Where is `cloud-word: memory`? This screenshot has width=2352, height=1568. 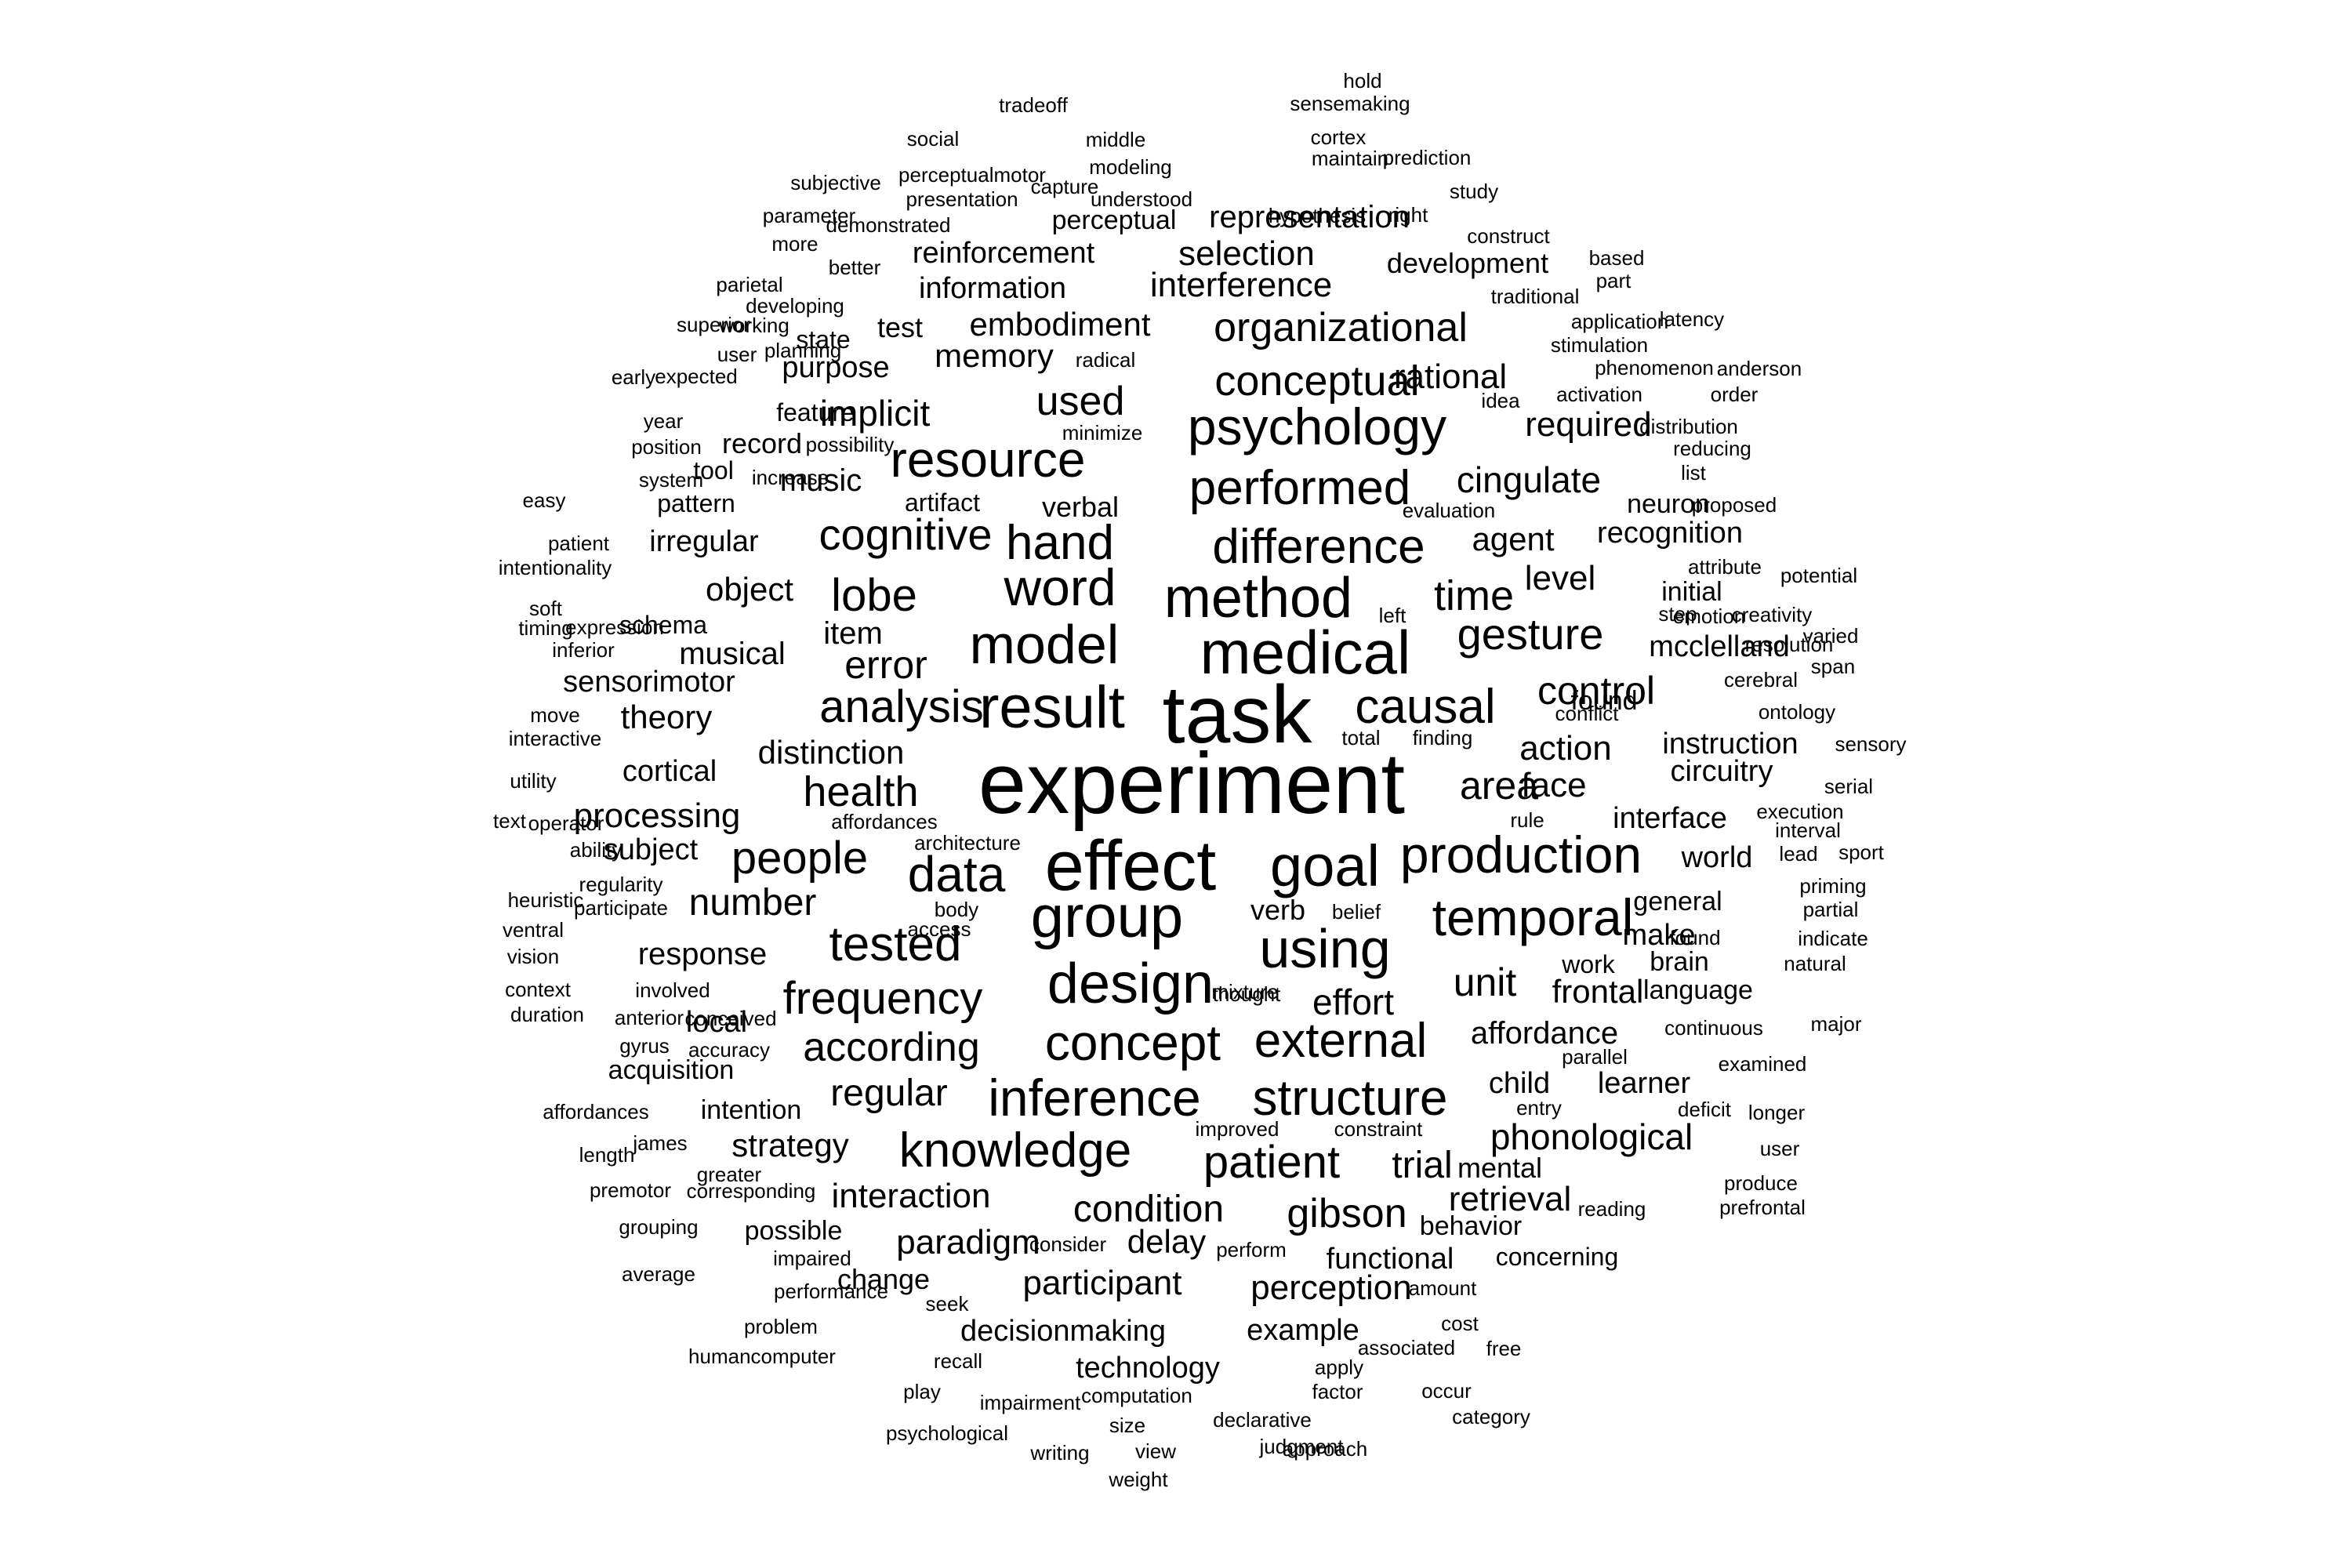
cloud-word: memory is located at coordinates (994, 355).